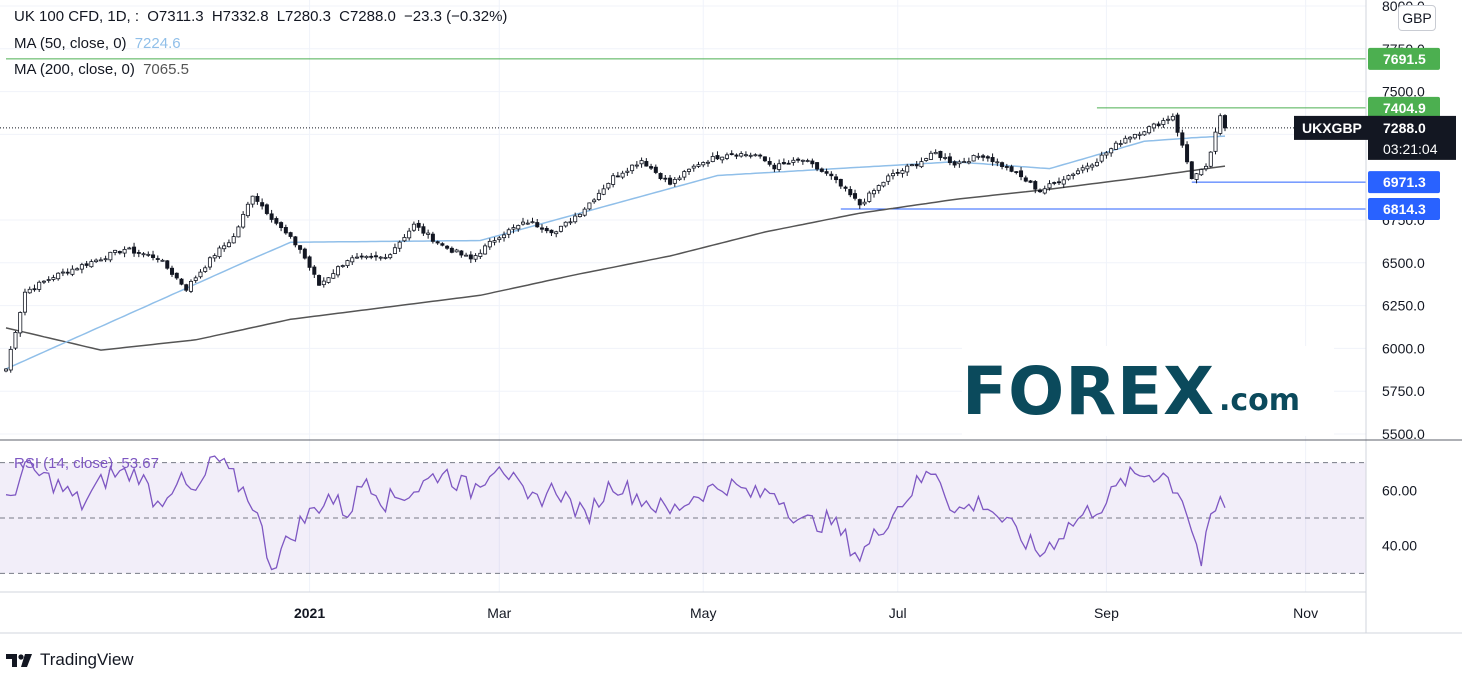 The width and height of the screenshot is (1477, 687). Describe the element at coordinates (240, 16) in the screenshot. I see `high-value: H7332.8` at that location.